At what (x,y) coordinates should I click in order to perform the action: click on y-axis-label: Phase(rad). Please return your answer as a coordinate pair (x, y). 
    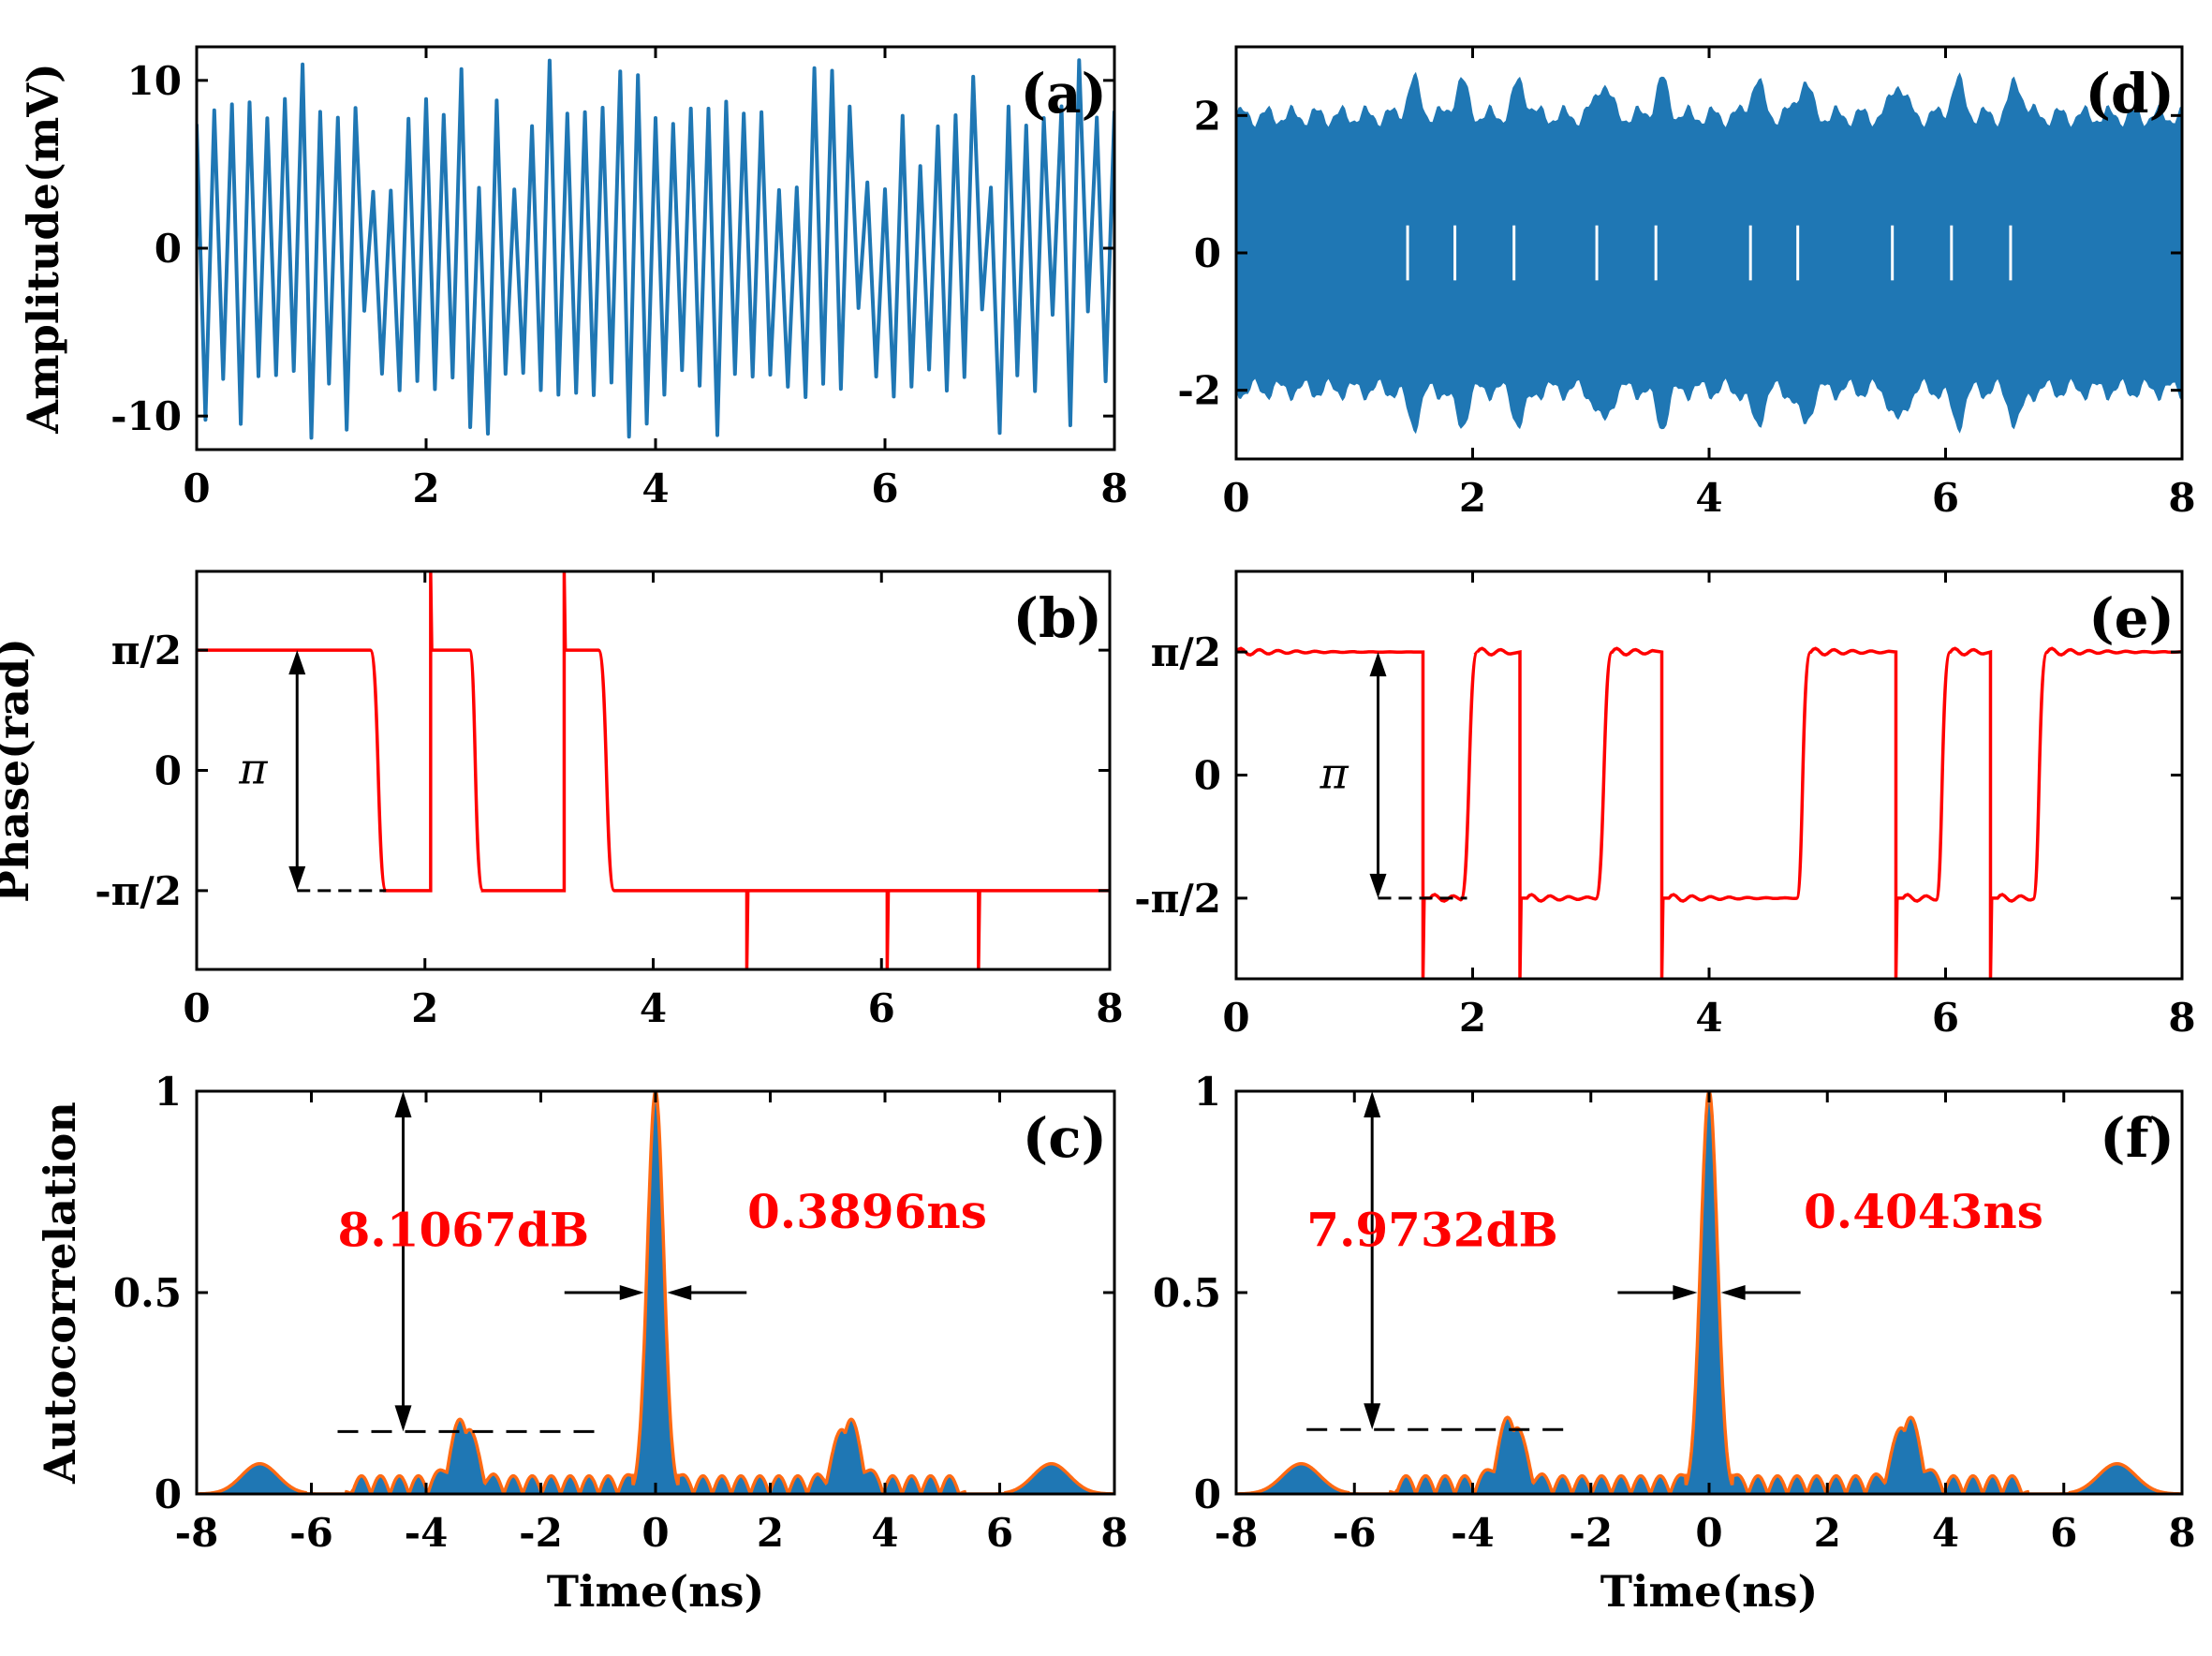
    Looking at the image, I should click on (19, 771).